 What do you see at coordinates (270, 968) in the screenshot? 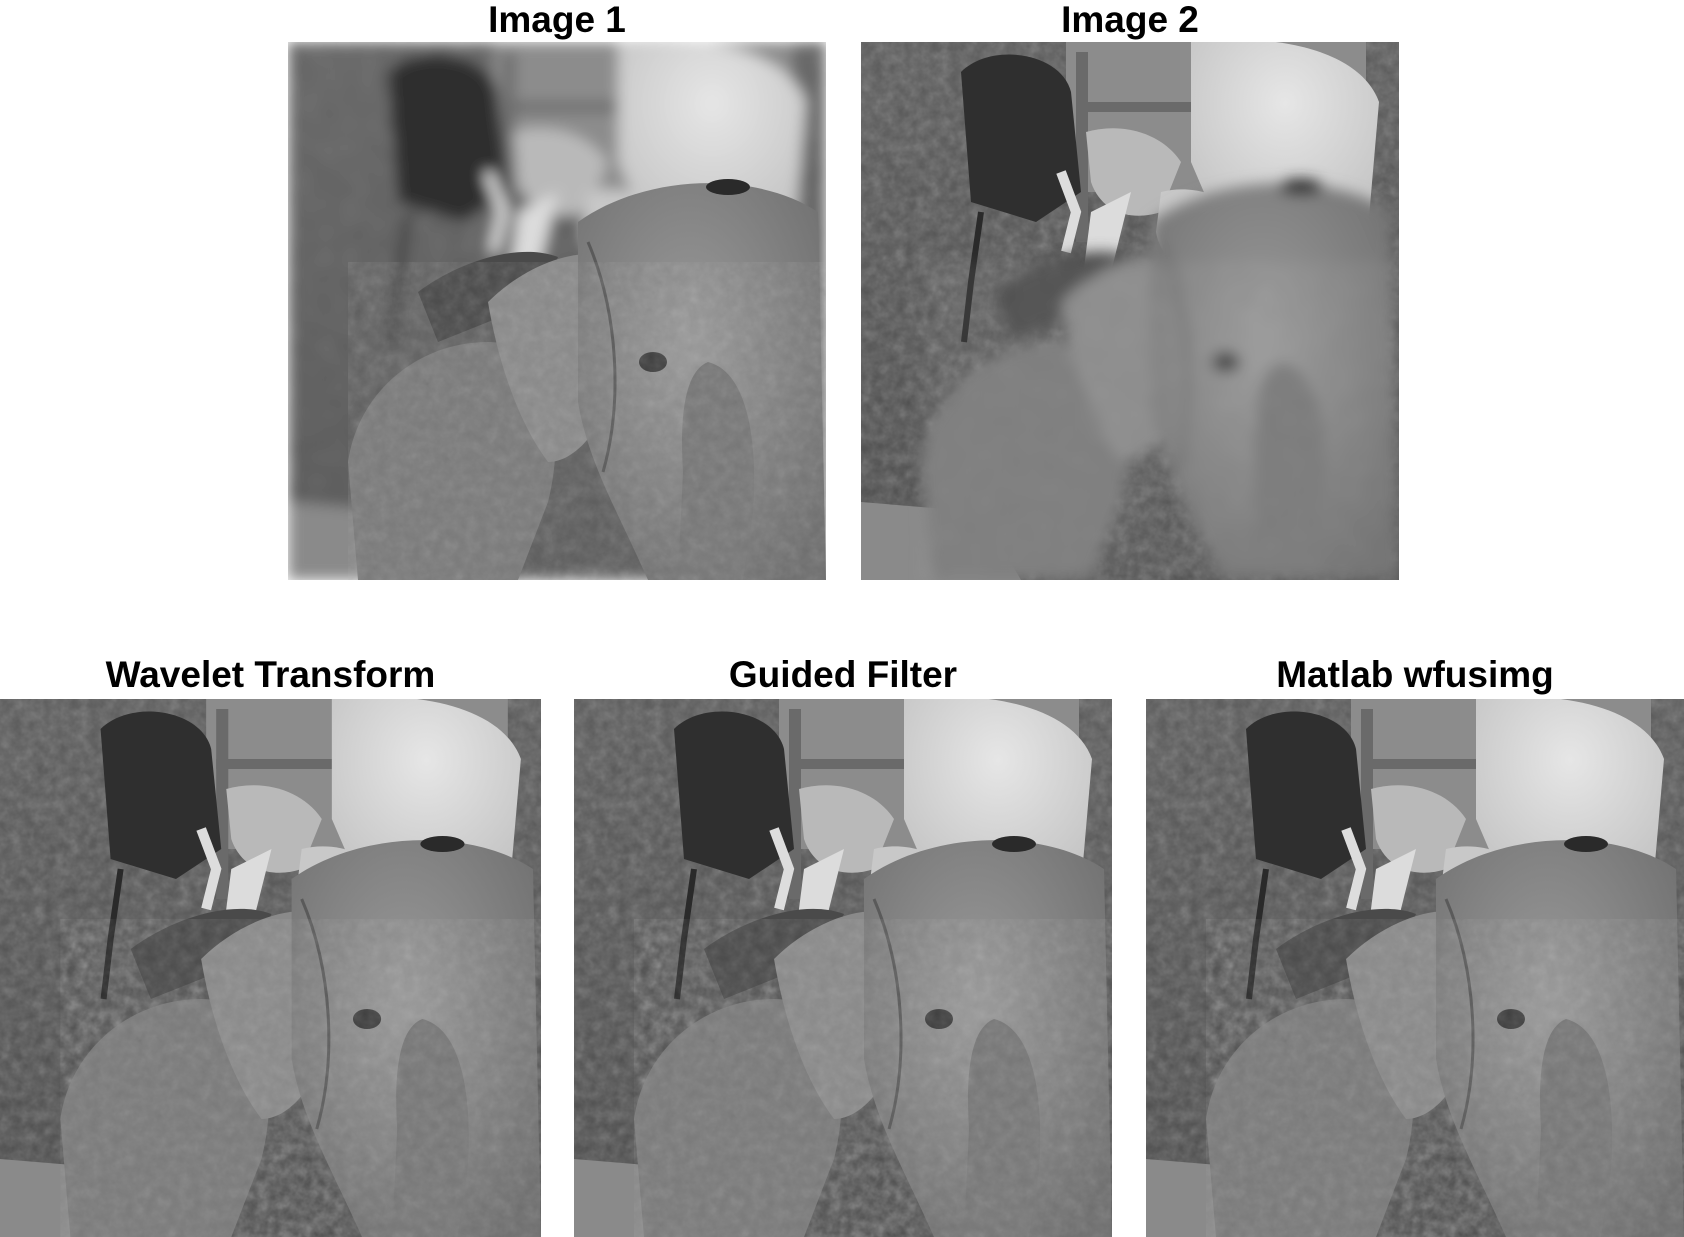
I see `fused-image-wavelet` at bounding box center [270, 968].